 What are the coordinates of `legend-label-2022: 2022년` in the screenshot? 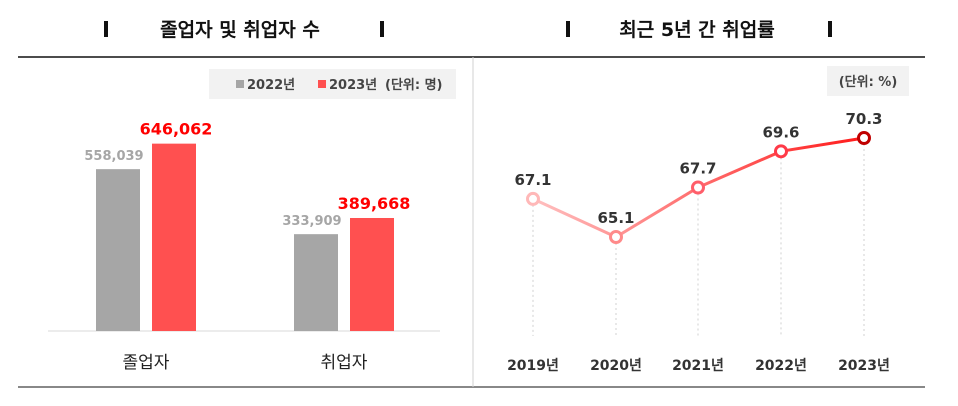 It's located at (271, 85).